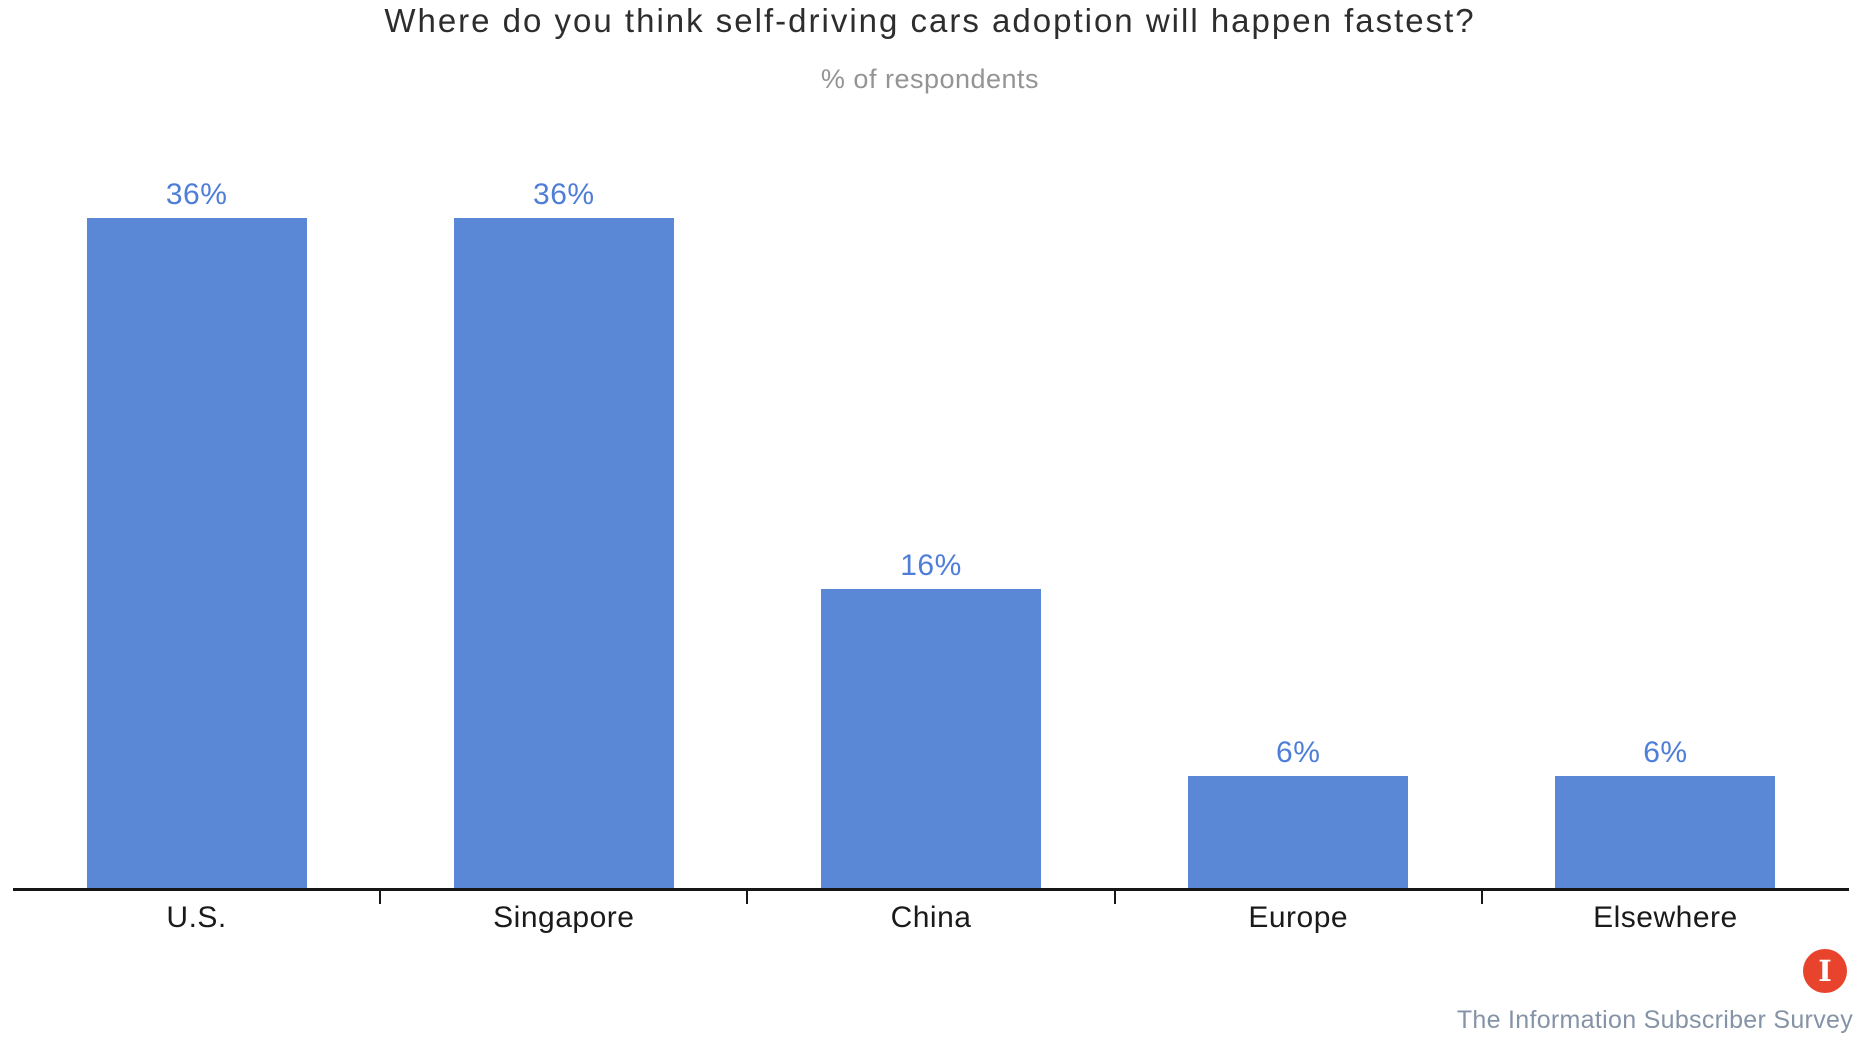 The height and width of the screenshot is (1046, 1860). I want to click on logo-letter: I, so click(1825, 970).